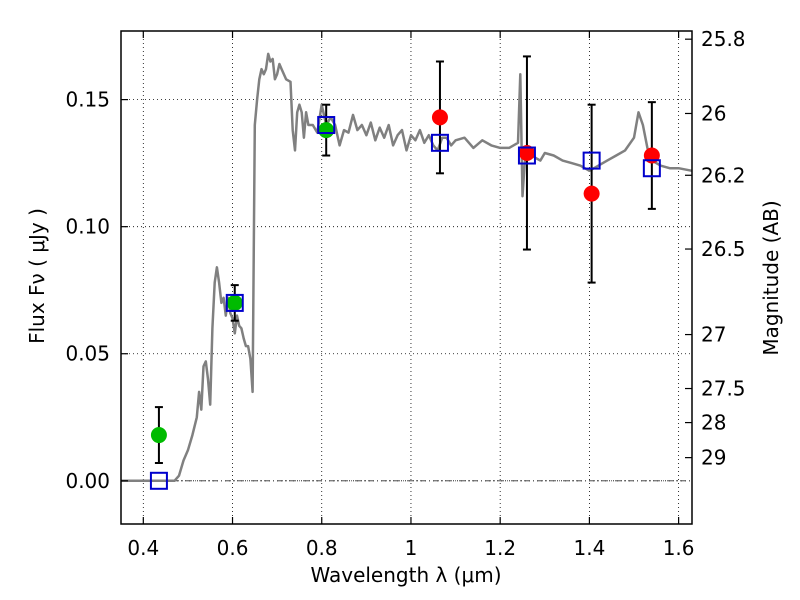 Image resolution: width=800 pixels, height=600 pixels. What do you see at coordinates (143, 548) in the screenshot?
I see `x-tick-label: 0.4` at bounding box center [143, 548].